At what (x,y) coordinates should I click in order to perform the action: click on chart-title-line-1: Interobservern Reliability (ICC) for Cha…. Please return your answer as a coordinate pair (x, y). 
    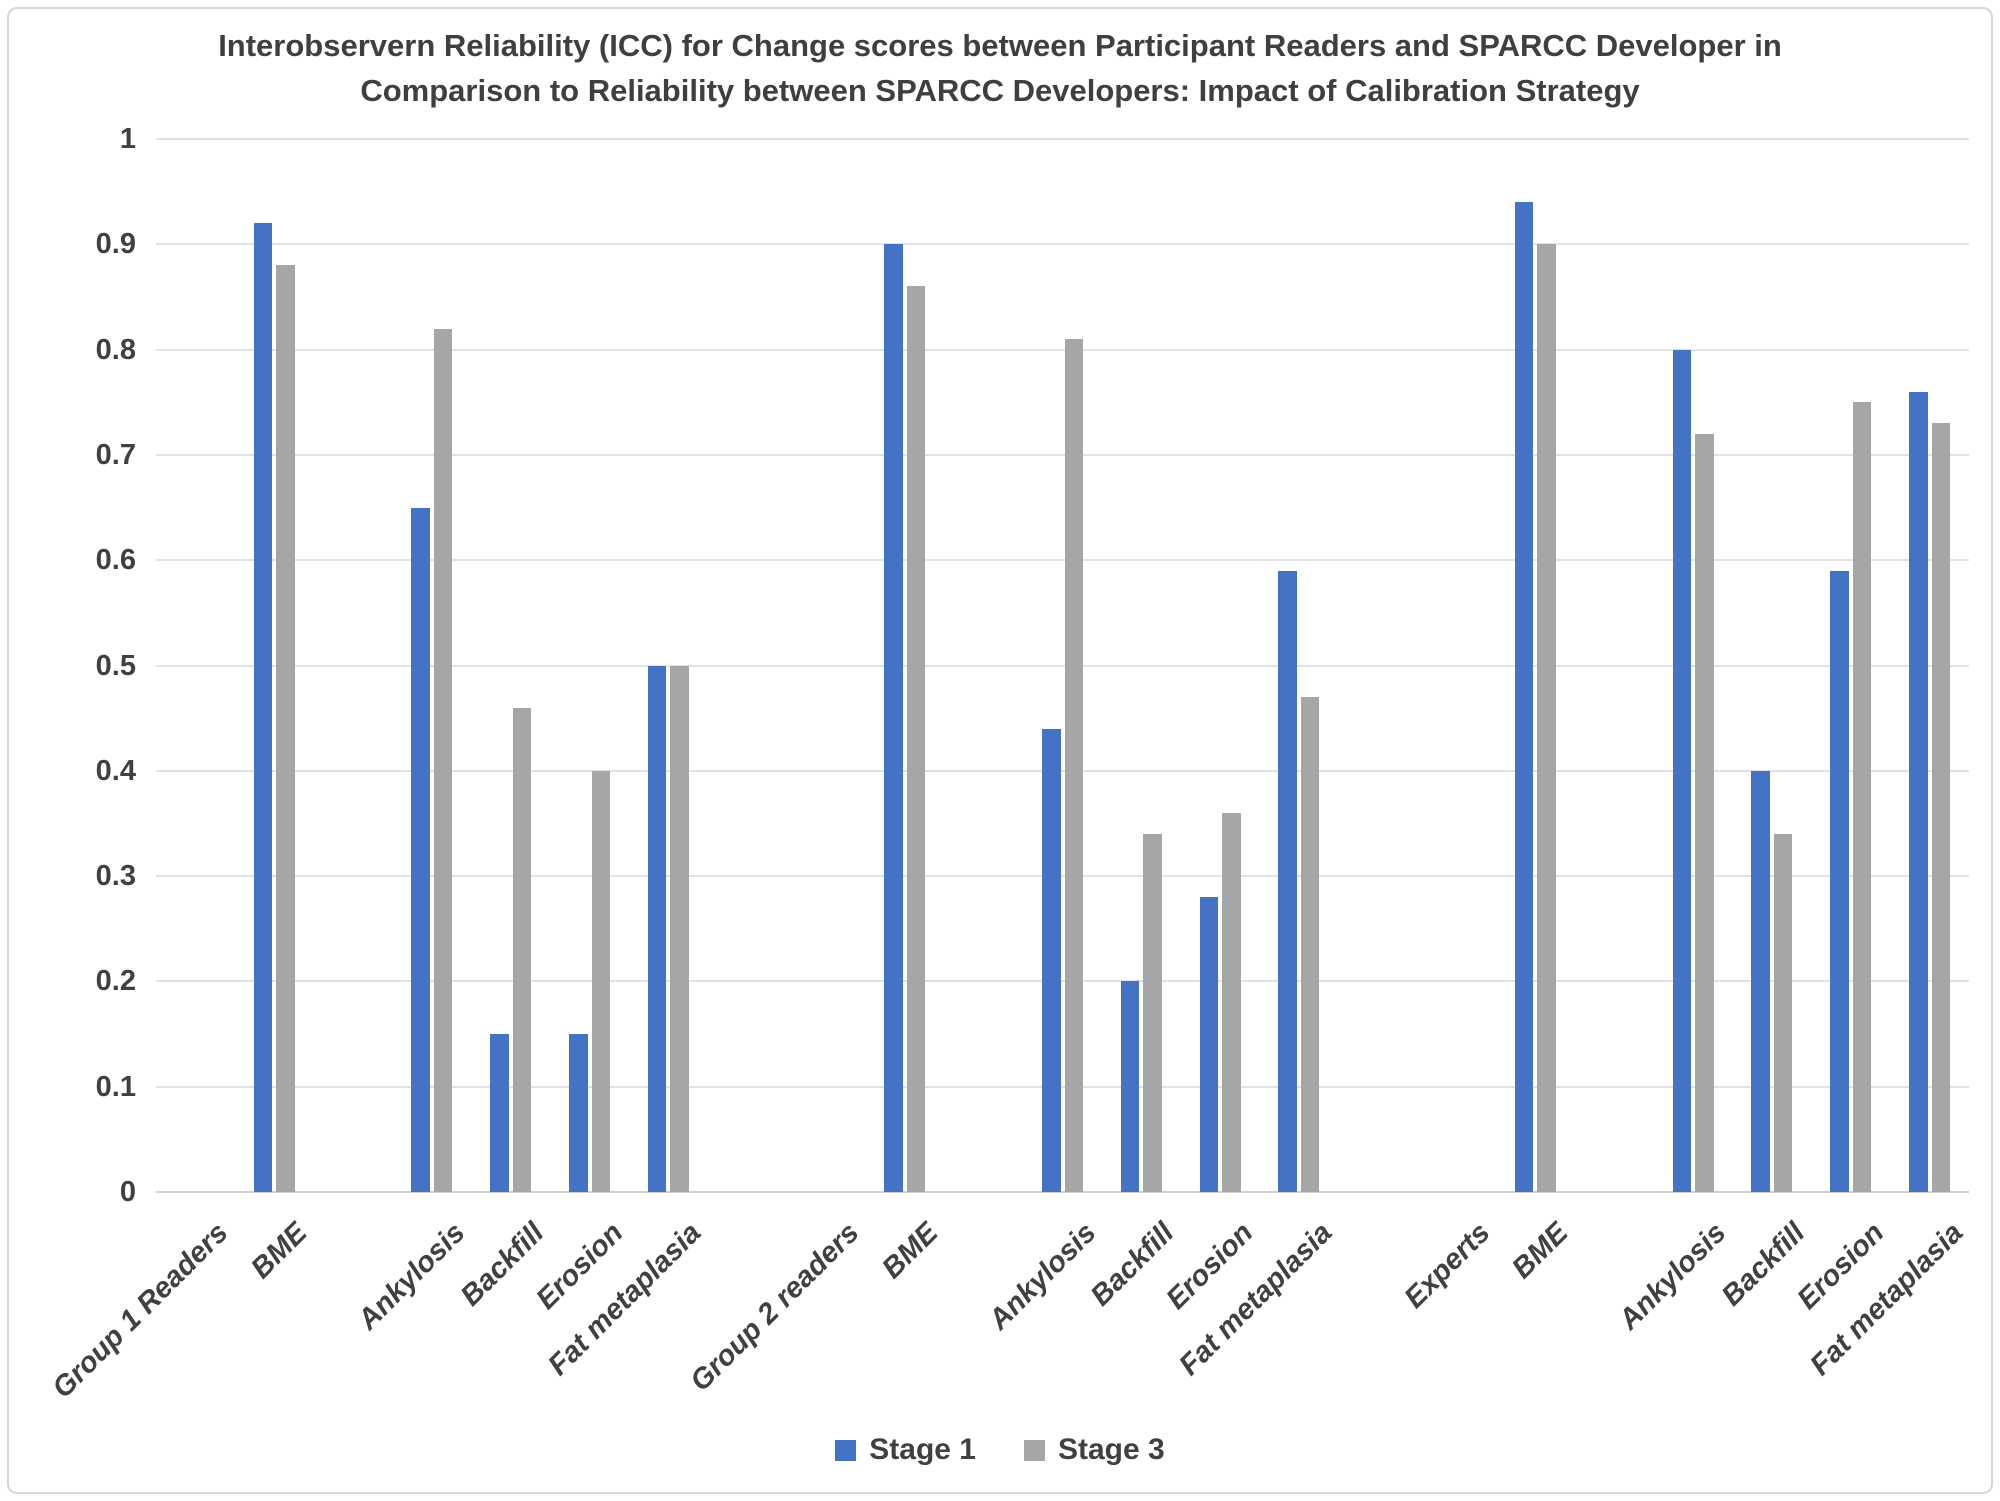
    Looking at the image, I should click on (1000, 45).